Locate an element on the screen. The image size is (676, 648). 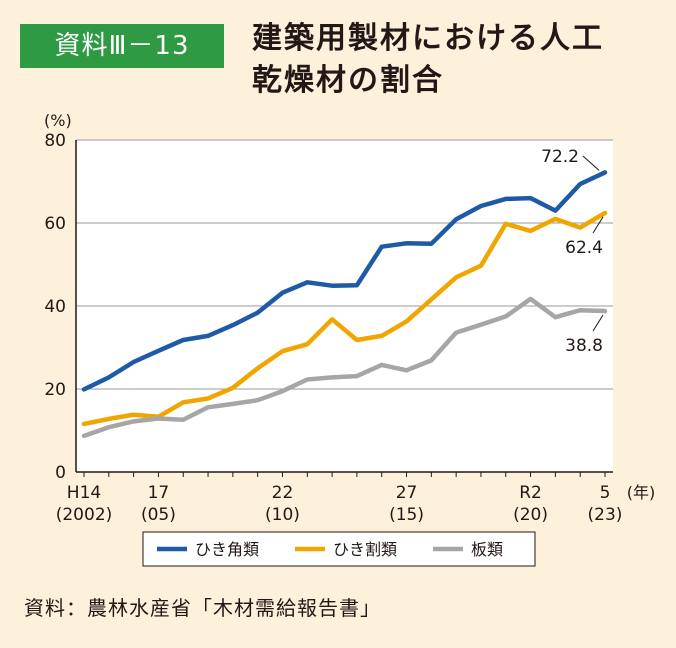
x-tick-label-2023: 5 is located at coordinates (605, 493).